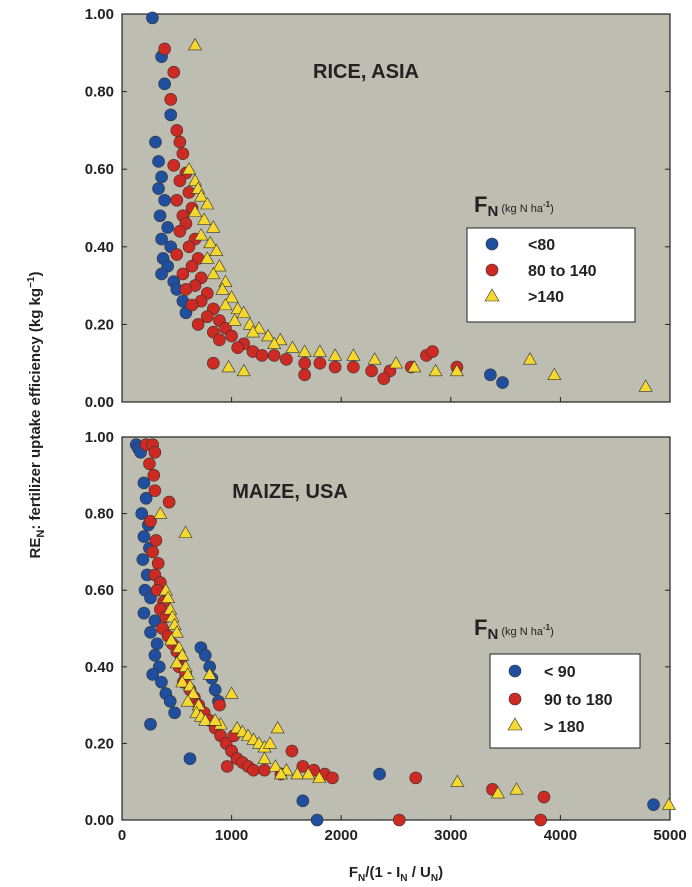  What do you see at coordinates (450, 835) in the screenshot?
I see `maize-x-tick-label: 3000` at bounding box center [450, 835].